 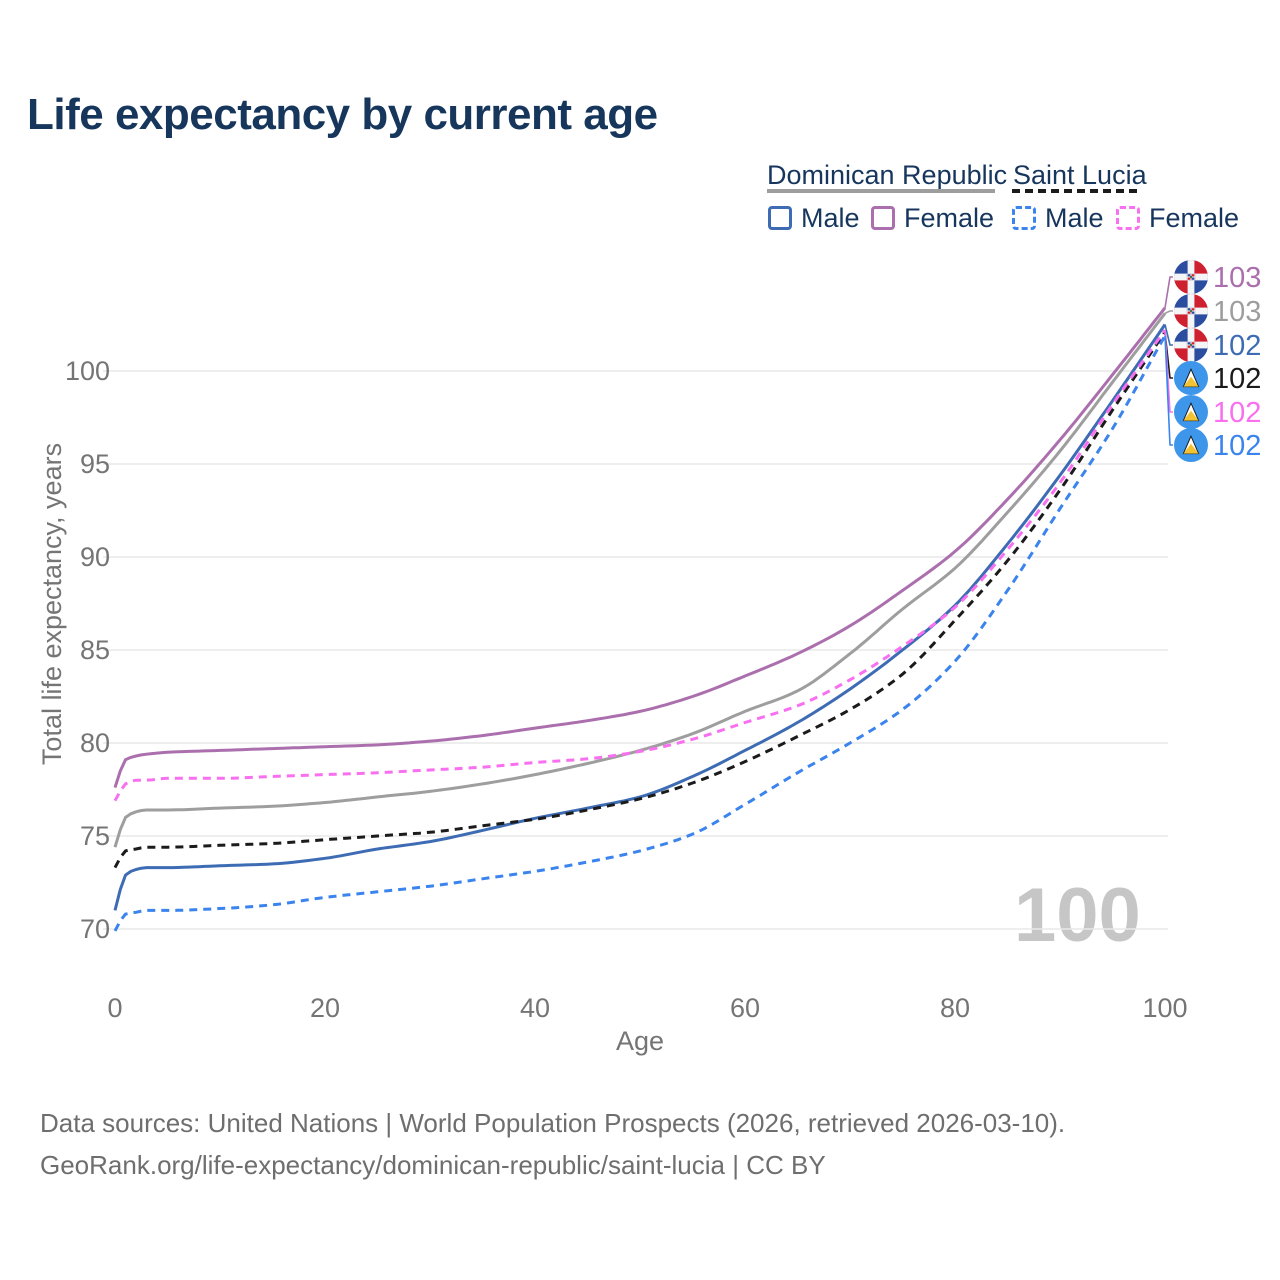 I want to click on x-axis-tick-label: 20, so click(x=325, y=1008).